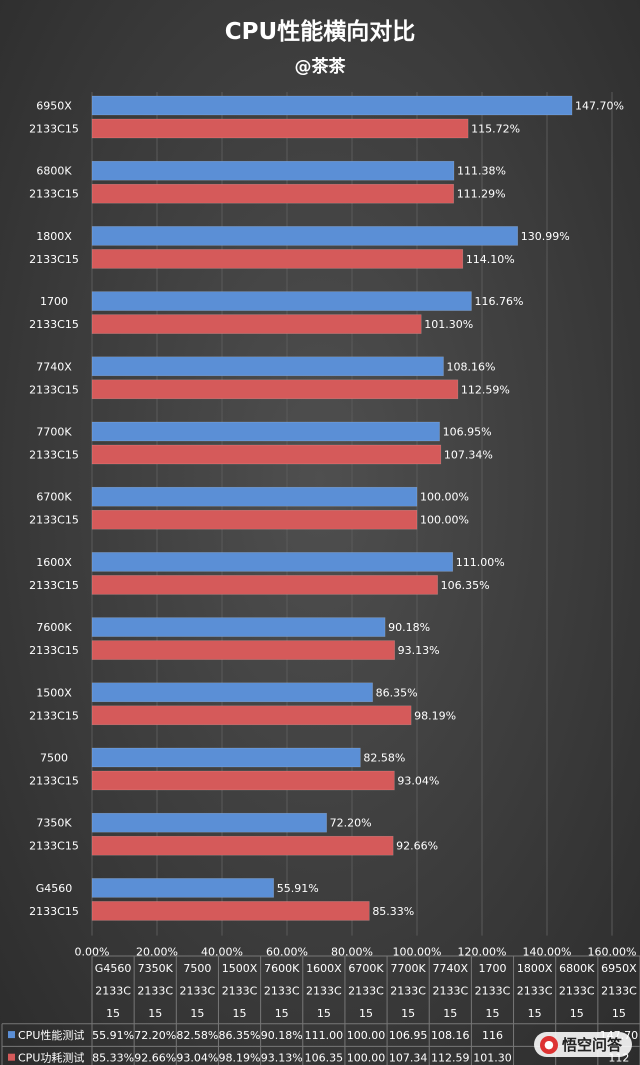 The image size is (640, 1065). What do you see at coordinates (51, 1058) in the screenshot?
I see `legend-label: CPU功耗测试` at bounding box center [51, 1058].